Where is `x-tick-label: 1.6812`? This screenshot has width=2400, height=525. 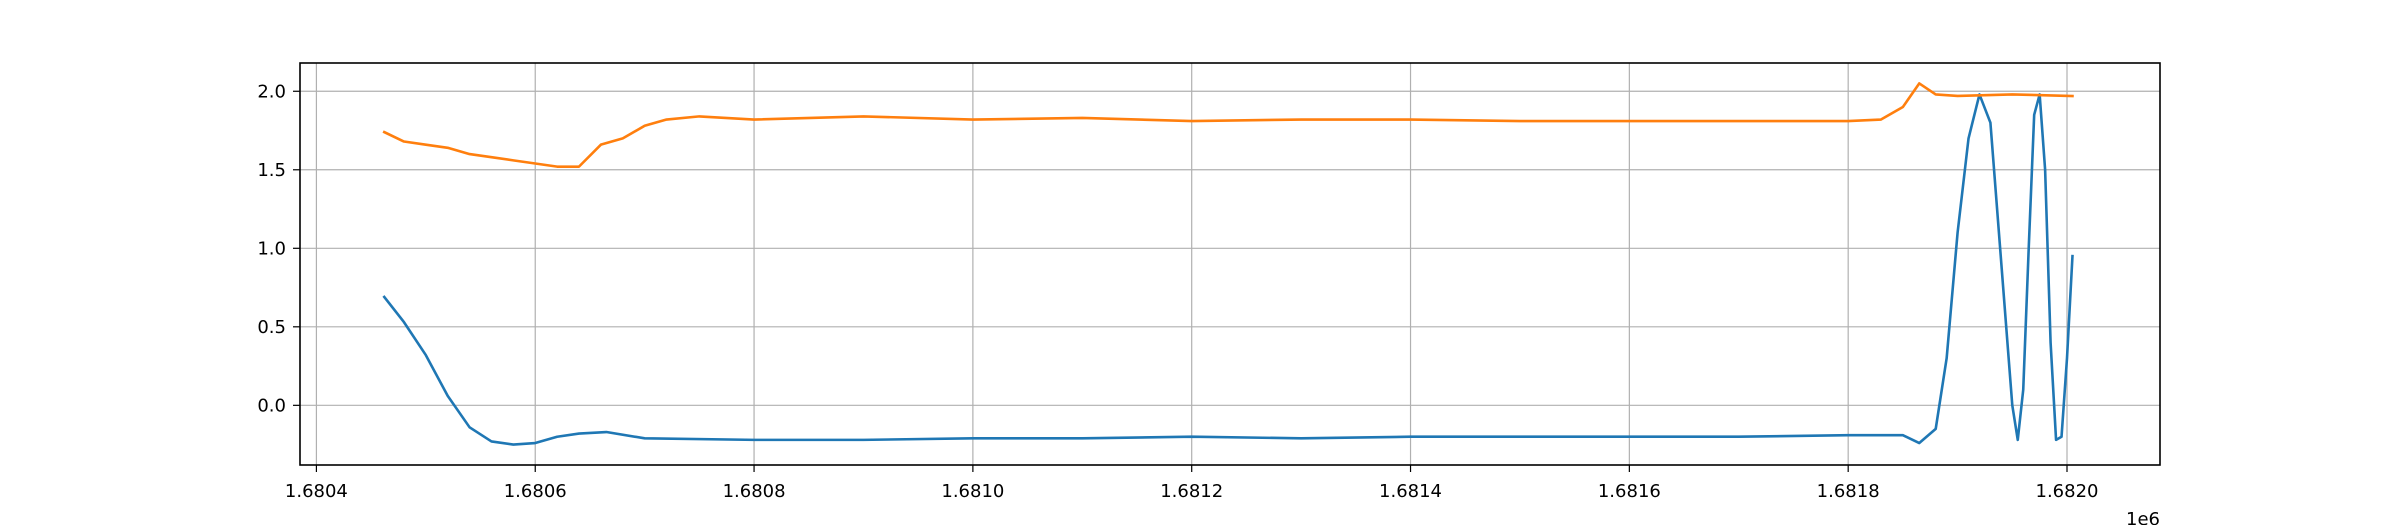 x-tick-label: 1.6812 is located at coordinates (1191, 491).